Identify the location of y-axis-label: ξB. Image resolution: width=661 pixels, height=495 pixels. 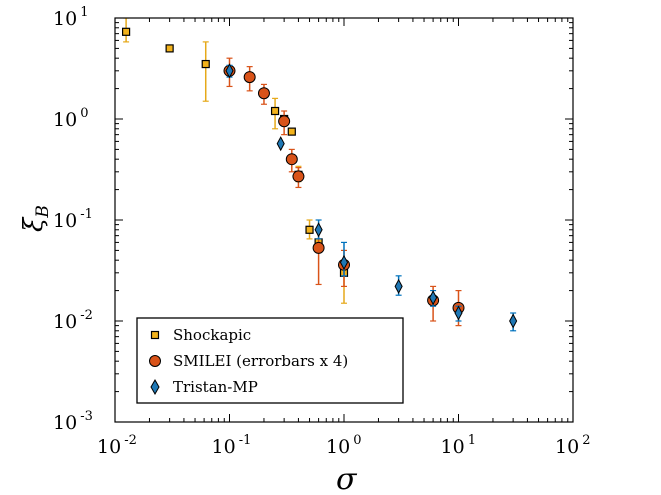
(36, 218).